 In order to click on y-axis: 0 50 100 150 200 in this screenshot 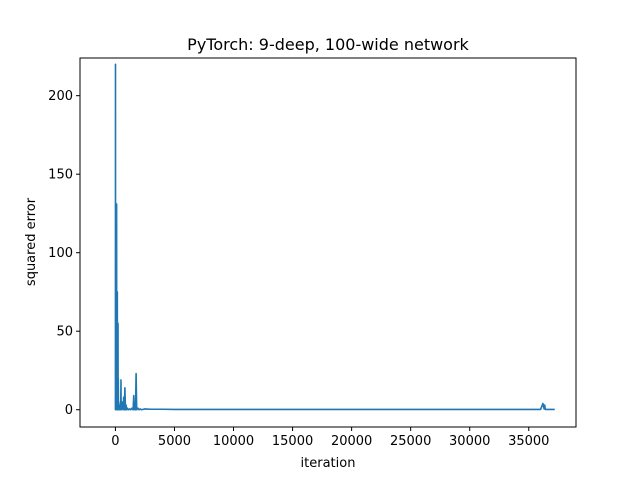, I will do `click(64, 253)`.